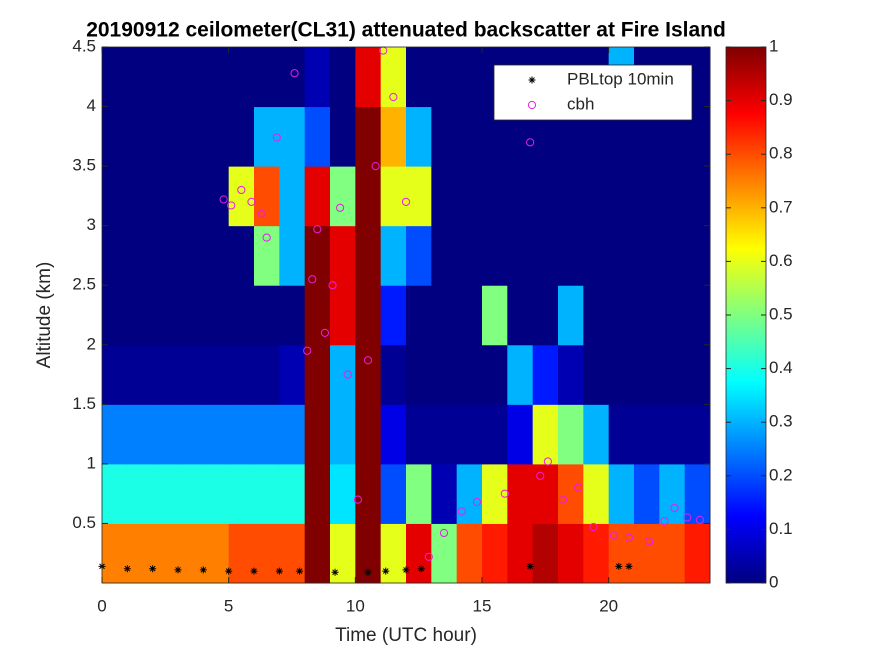 The image size is (875, 656). Describe the element at coordinates (580, 103) in the screenshot. I see `legend-label: cbh` at that location.